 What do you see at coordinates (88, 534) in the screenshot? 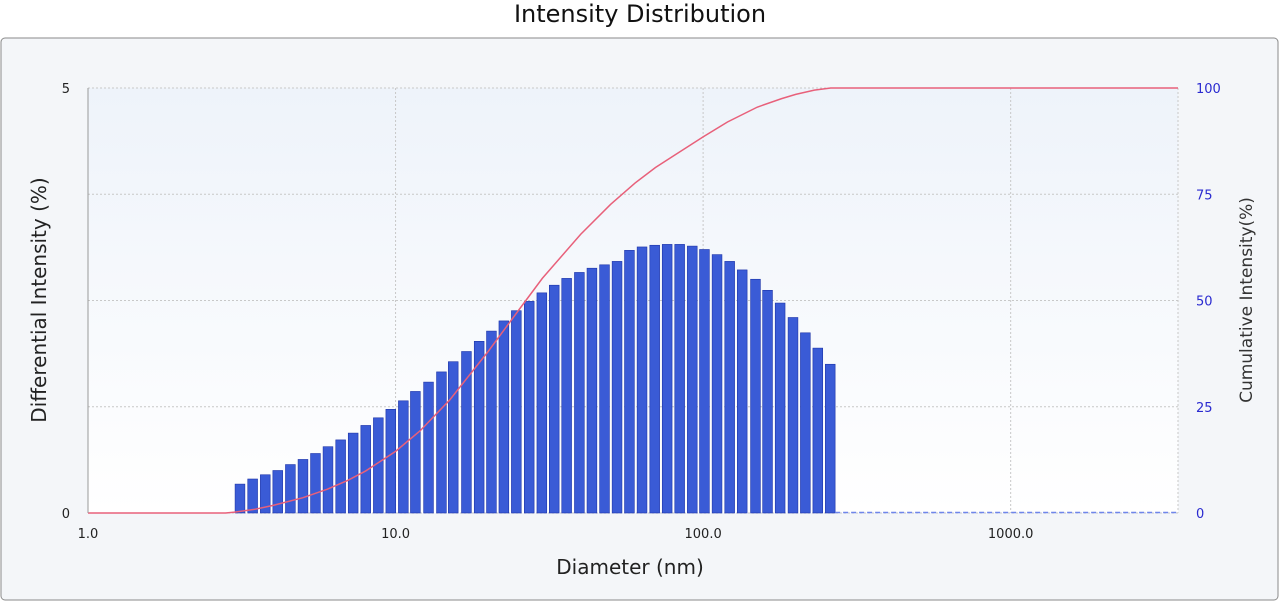
I see `x-tick-label: 1.0` at bounding box center [88, 534].